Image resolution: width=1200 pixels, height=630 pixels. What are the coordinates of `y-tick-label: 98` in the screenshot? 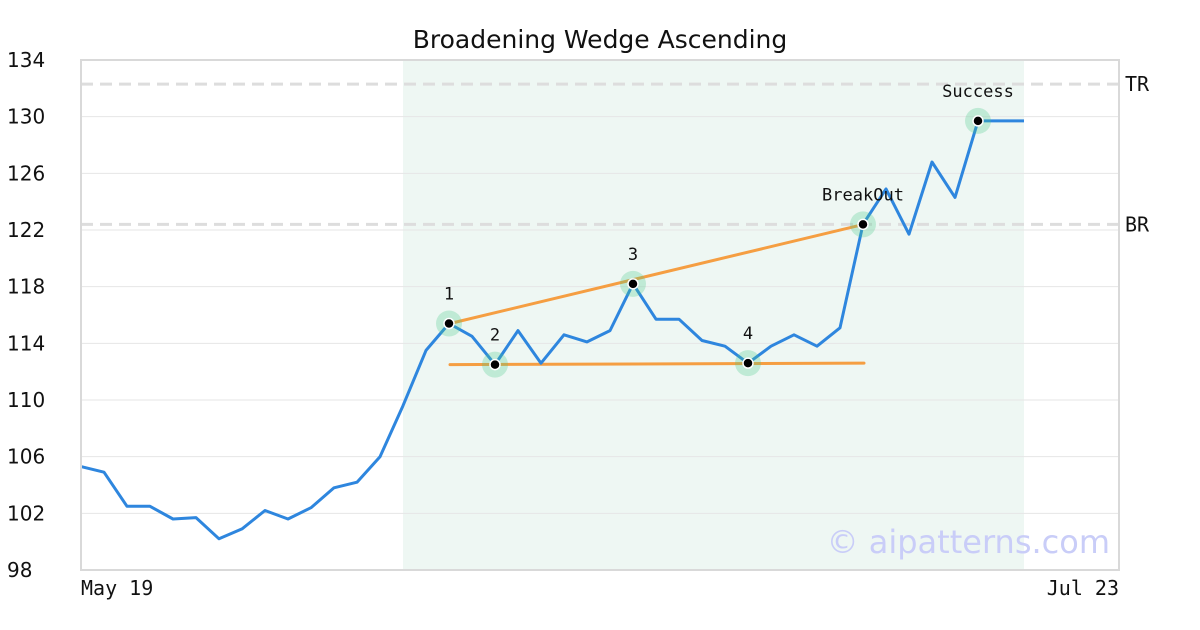 It's located at (19, 570).